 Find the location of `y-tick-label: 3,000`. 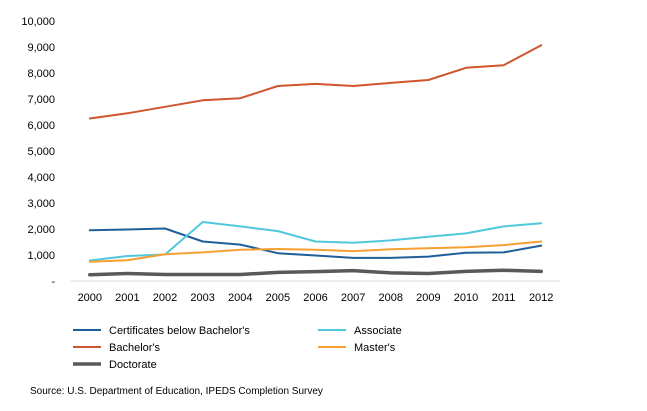

y-tick-label: 3,000 is located at coordinates (41, 204).